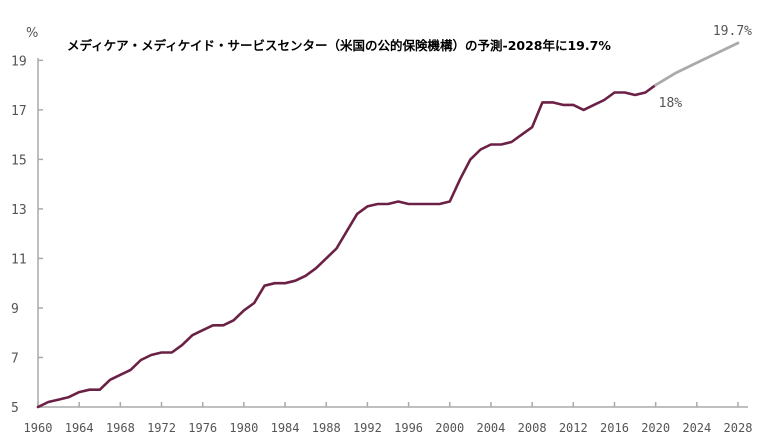 The width and height of the screenshot is (765, 440). Describe the element at coordinates (573, 428) in the screenshot. I see `x-tick-label: 2012` at that location.